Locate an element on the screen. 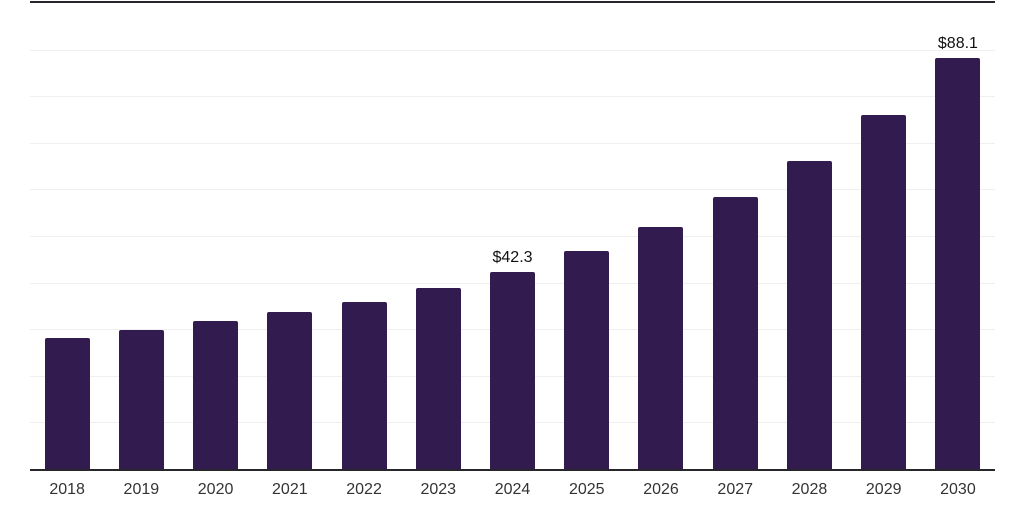  bar-2025 is located at coordinates (587, 359).